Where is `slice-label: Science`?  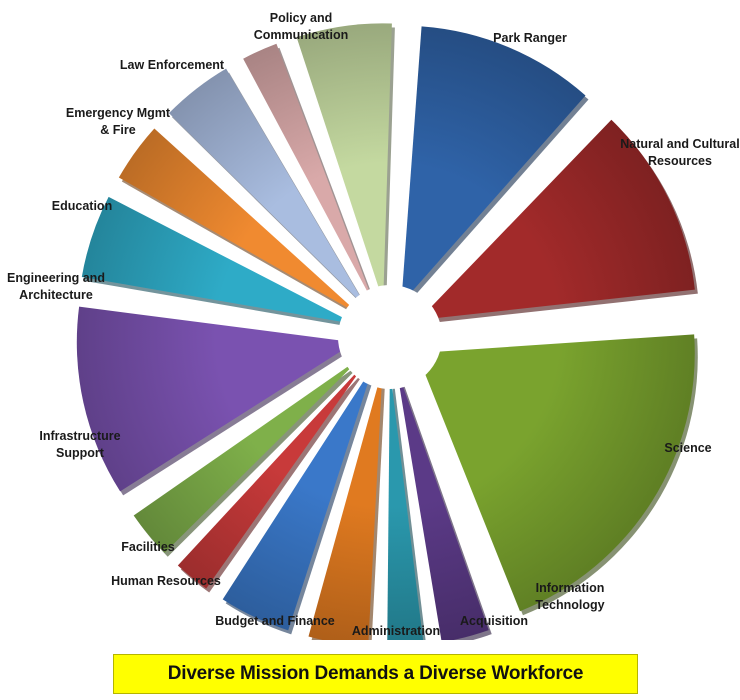 slice-label: Science is located at coordinates (687, 448).